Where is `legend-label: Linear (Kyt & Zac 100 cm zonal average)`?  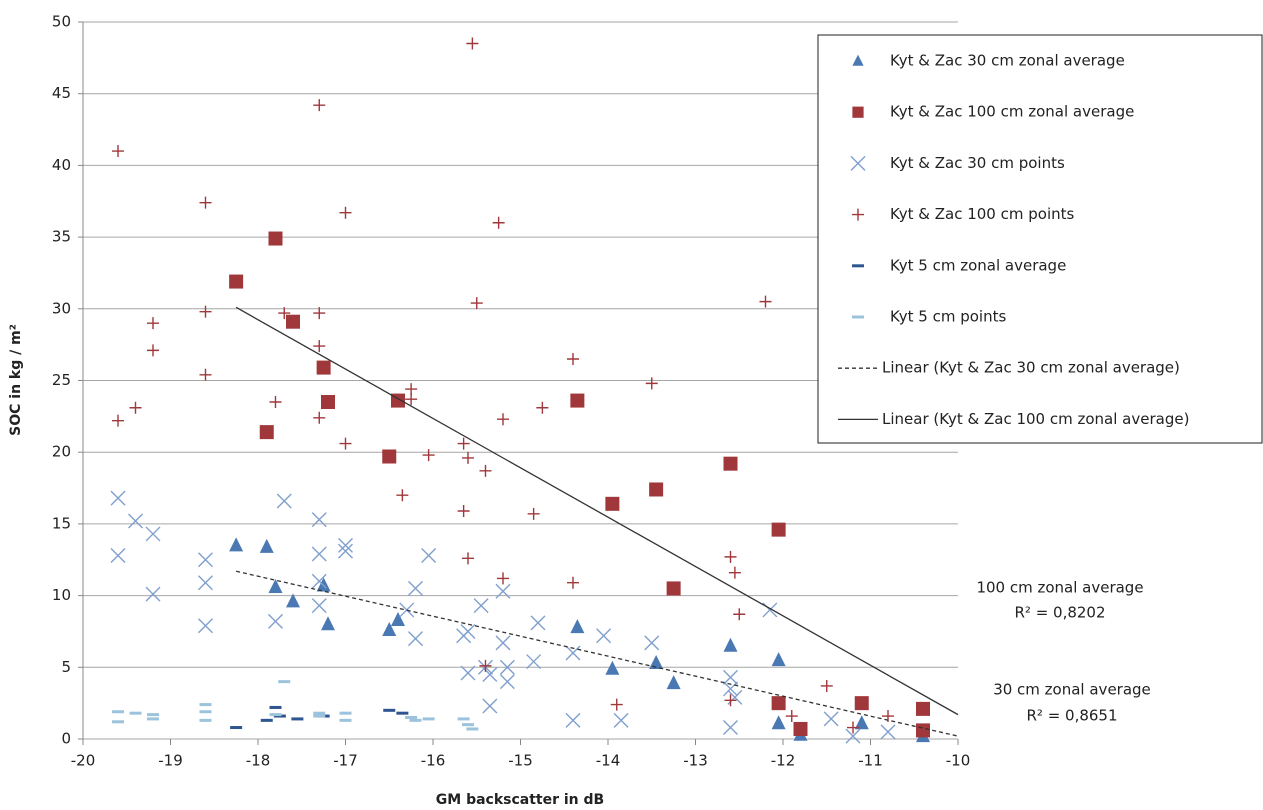
legend-label: Linear (Kyt & Zac 100 cm zonal average) is located at coordinates (1035, 419).